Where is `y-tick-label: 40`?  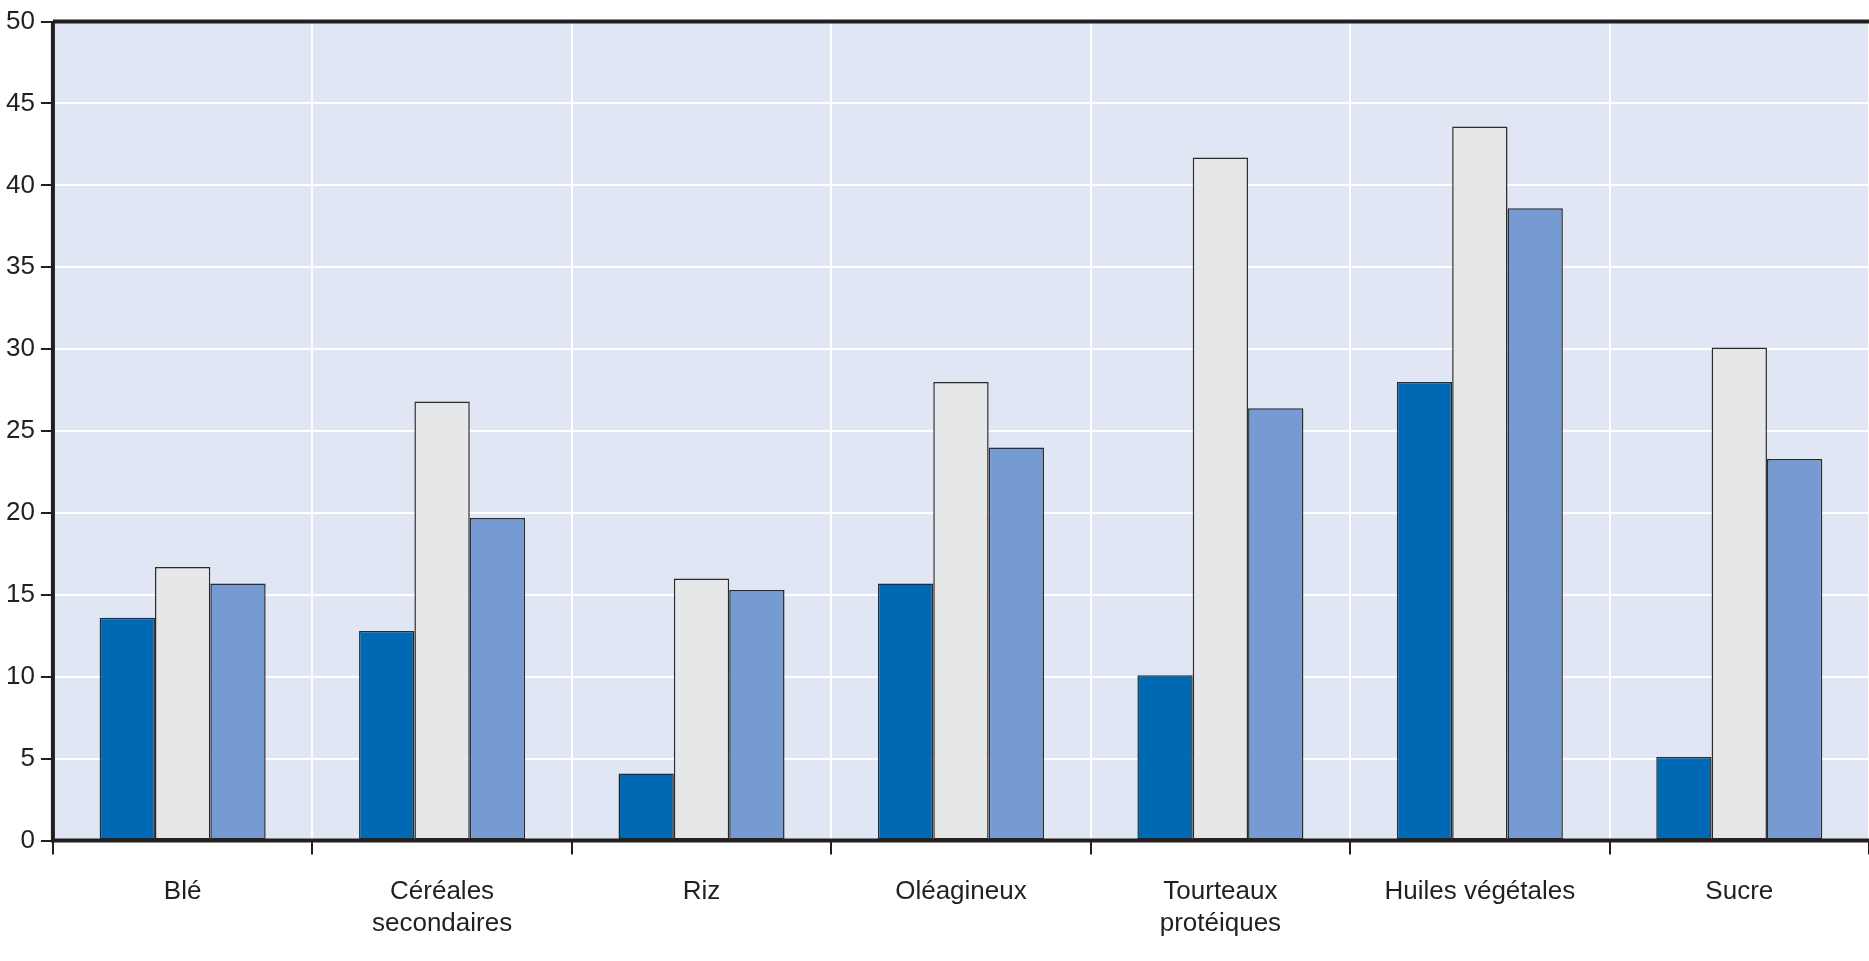 y-tick-label: 40 is located at coordinates (20, 183).